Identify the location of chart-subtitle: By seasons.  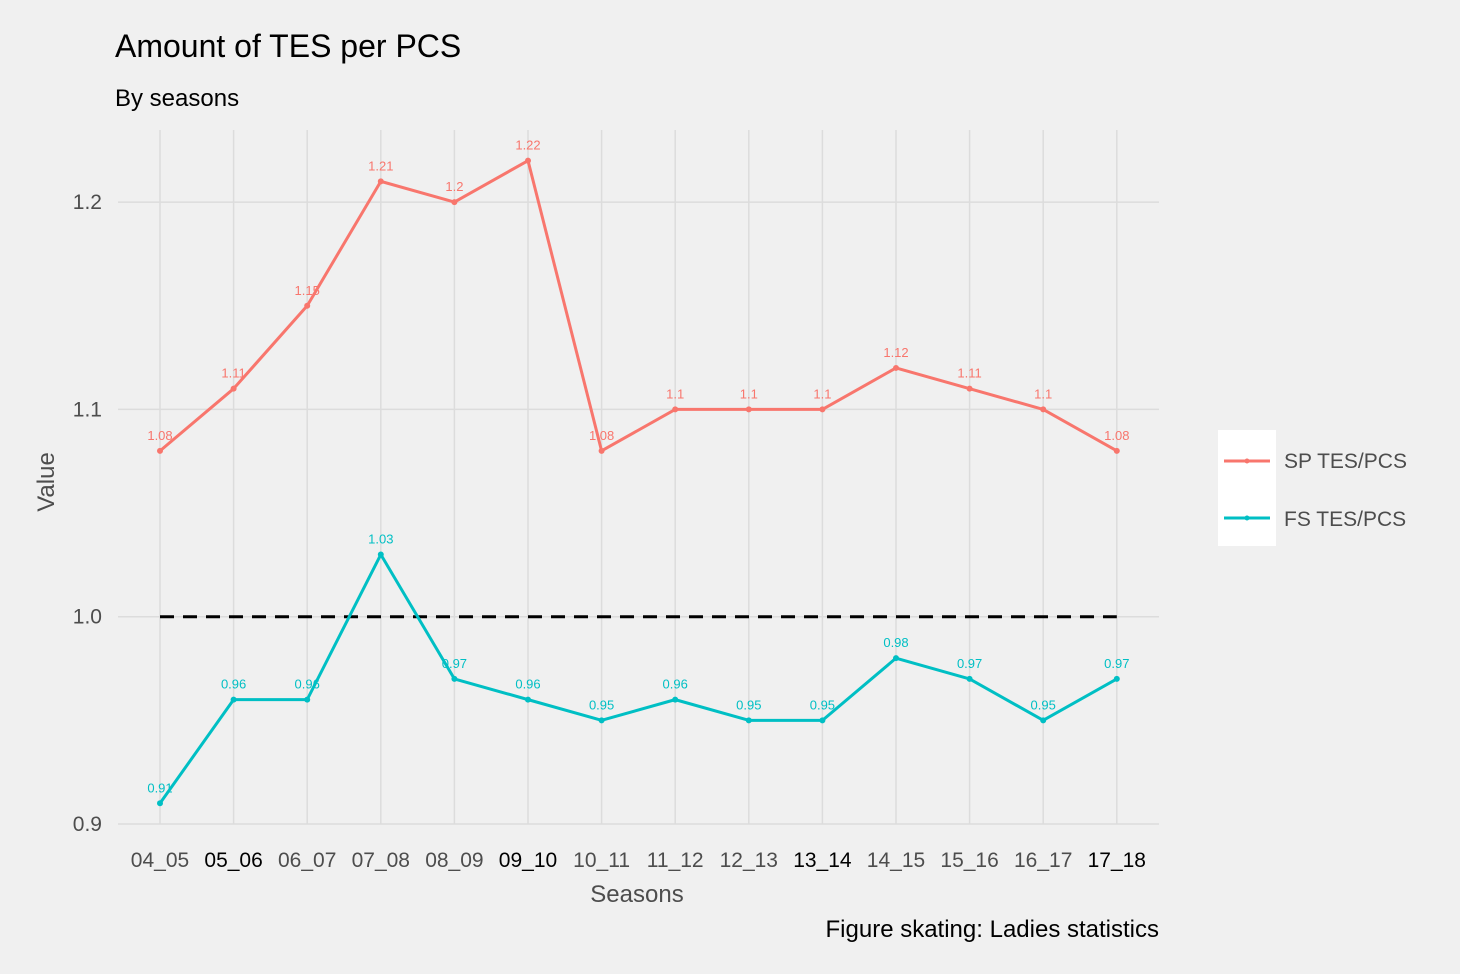
(177, 98).